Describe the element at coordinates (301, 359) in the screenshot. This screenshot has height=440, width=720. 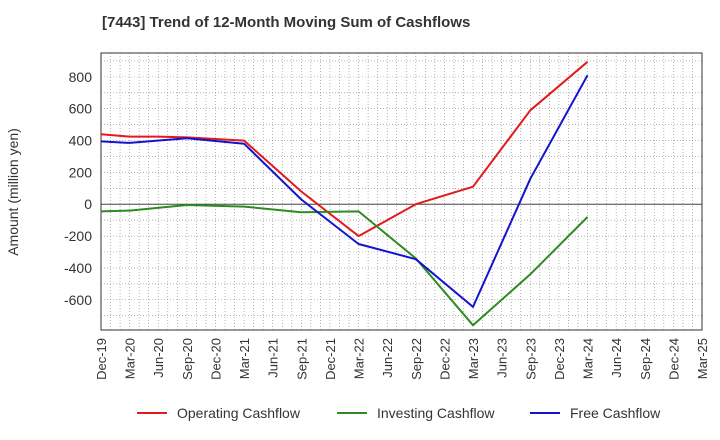
I see `x-tick-label: Sep-21` at that location.